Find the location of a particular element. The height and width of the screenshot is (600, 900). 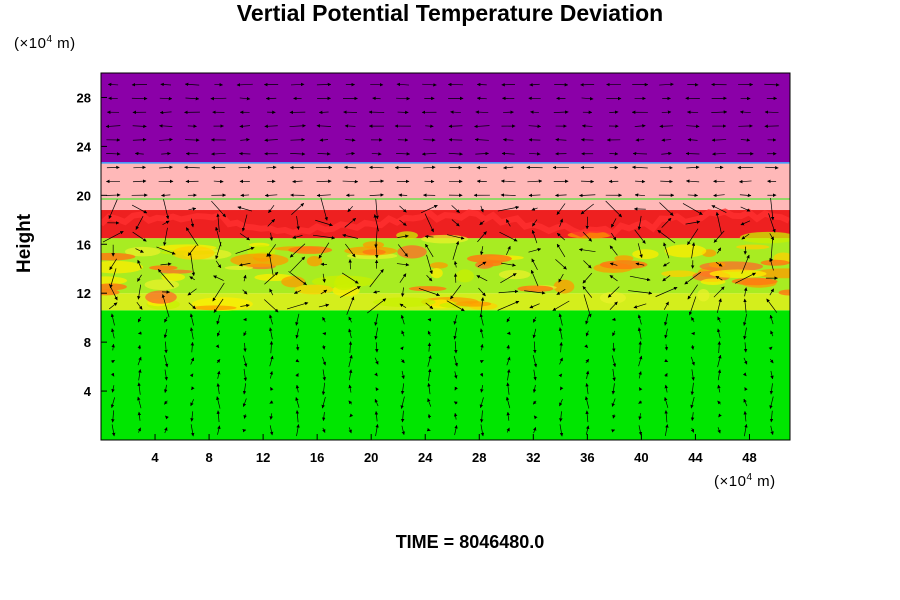

y-tick-label: 4 is located at coordinates (88, 391).